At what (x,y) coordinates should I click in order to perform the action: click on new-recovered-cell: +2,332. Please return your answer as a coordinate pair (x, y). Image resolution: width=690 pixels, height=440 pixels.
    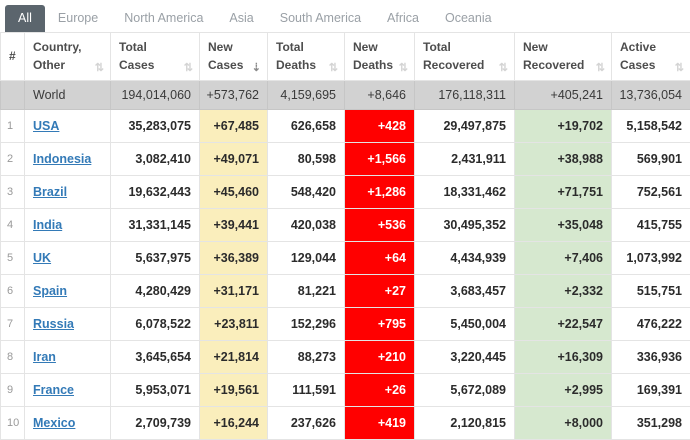
    Looking at the image, I should click on (563, 291).